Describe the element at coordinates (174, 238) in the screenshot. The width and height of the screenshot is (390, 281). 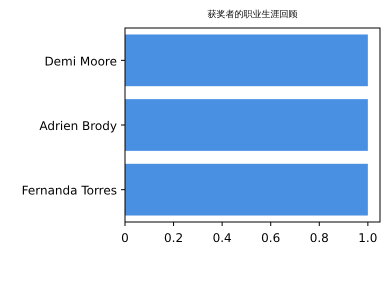
I see `x-tick-label: 0.2` at that location.